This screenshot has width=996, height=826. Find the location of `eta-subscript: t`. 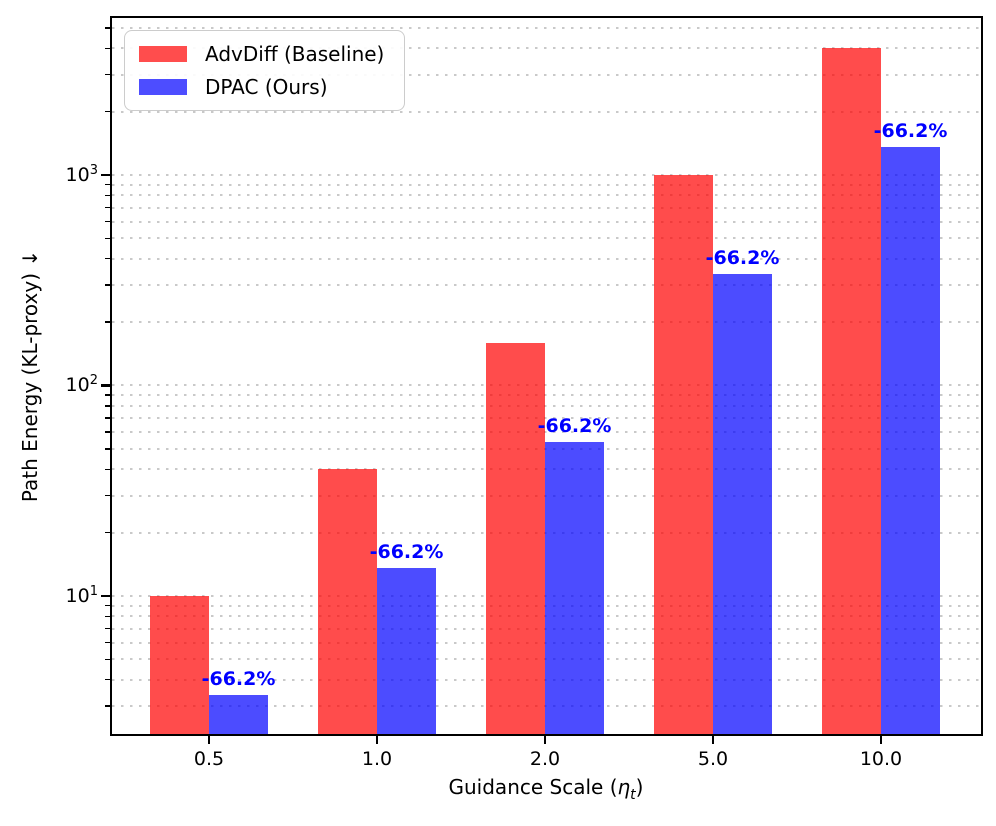

eta-subscript: t is located at coordinates (633, 795).